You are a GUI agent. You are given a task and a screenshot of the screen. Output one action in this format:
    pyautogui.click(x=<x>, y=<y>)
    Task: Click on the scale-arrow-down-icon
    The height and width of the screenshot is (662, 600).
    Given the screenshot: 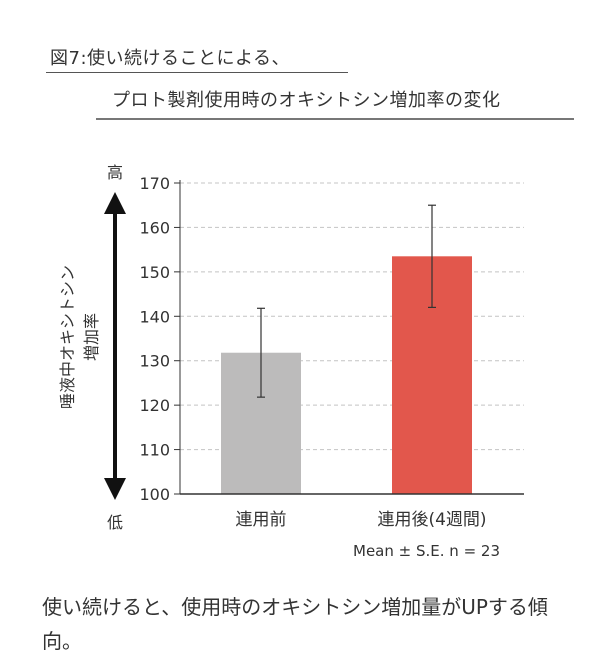 What is the action you would take?
    pyautogui.click(x=115, y=489)
    